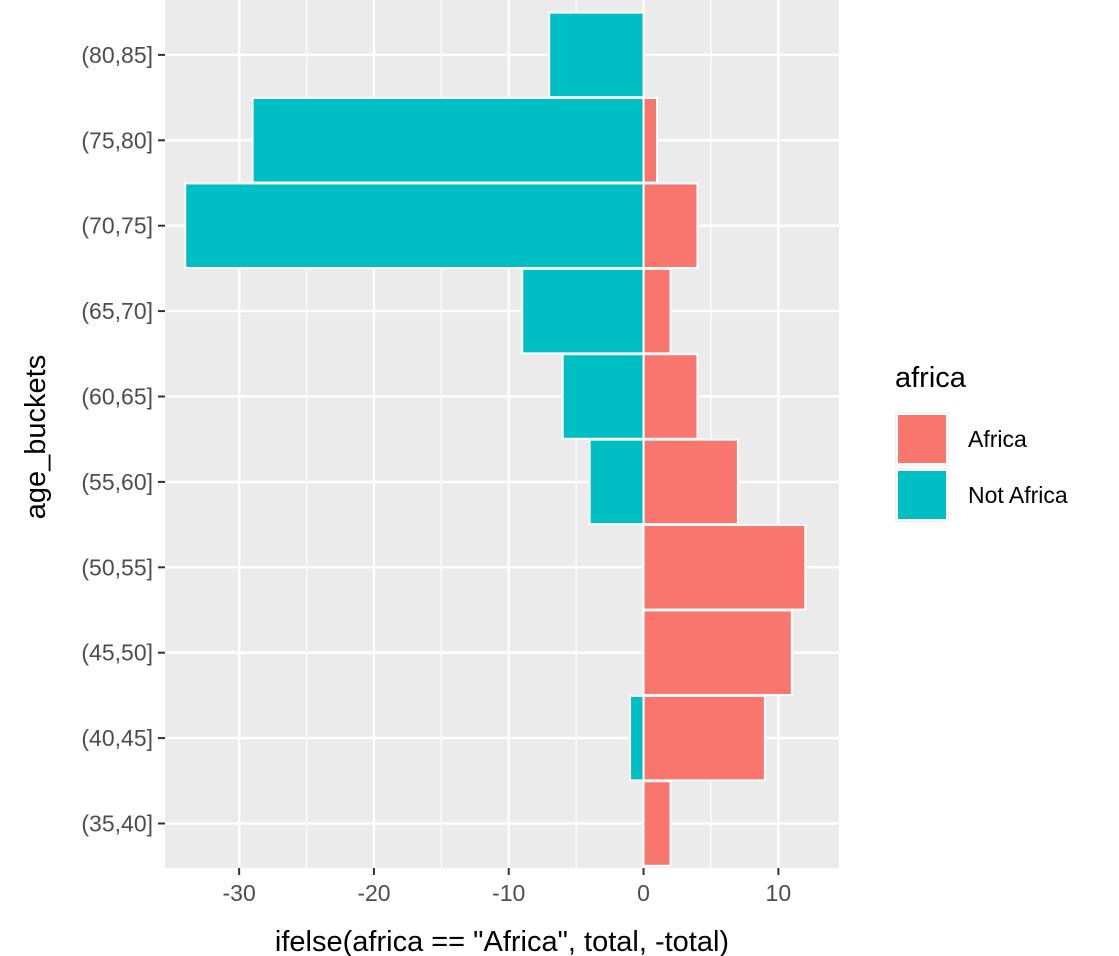 The height and width of the screenshot is (956, 1119). Describe the element at coordinates (117, 226) in the screenshot. I see `y-tick-label: (70,75]` at that location.